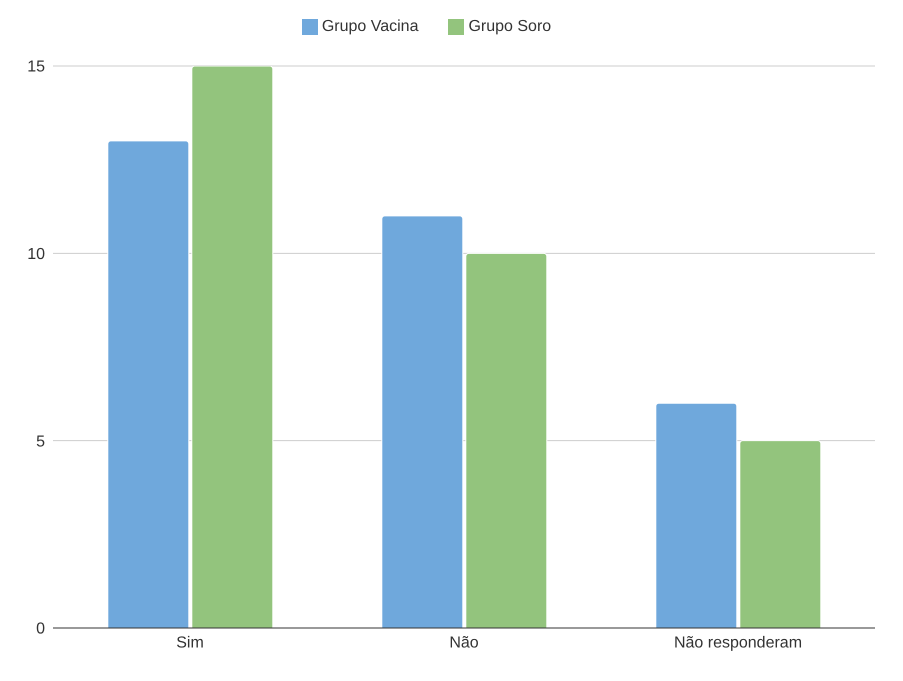  Describe the element at coordinates (738, 643) in the screenshot. I see `x-tick-label: Não responderam` at that location.